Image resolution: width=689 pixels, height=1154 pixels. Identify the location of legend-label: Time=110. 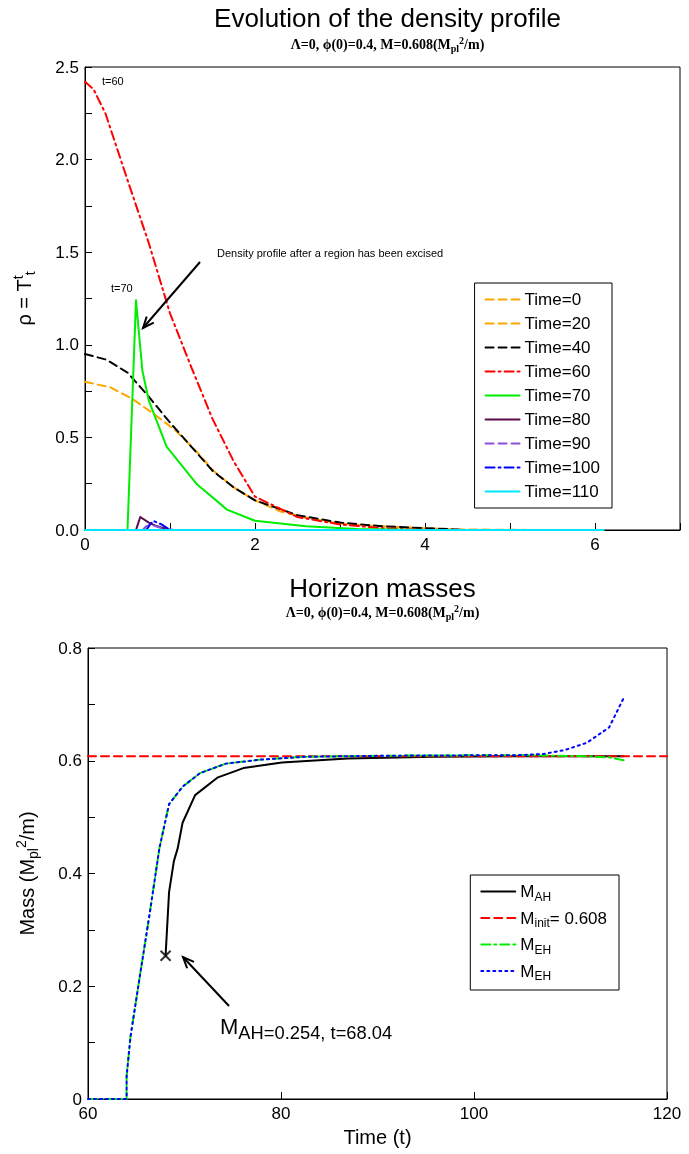
(561, 491).